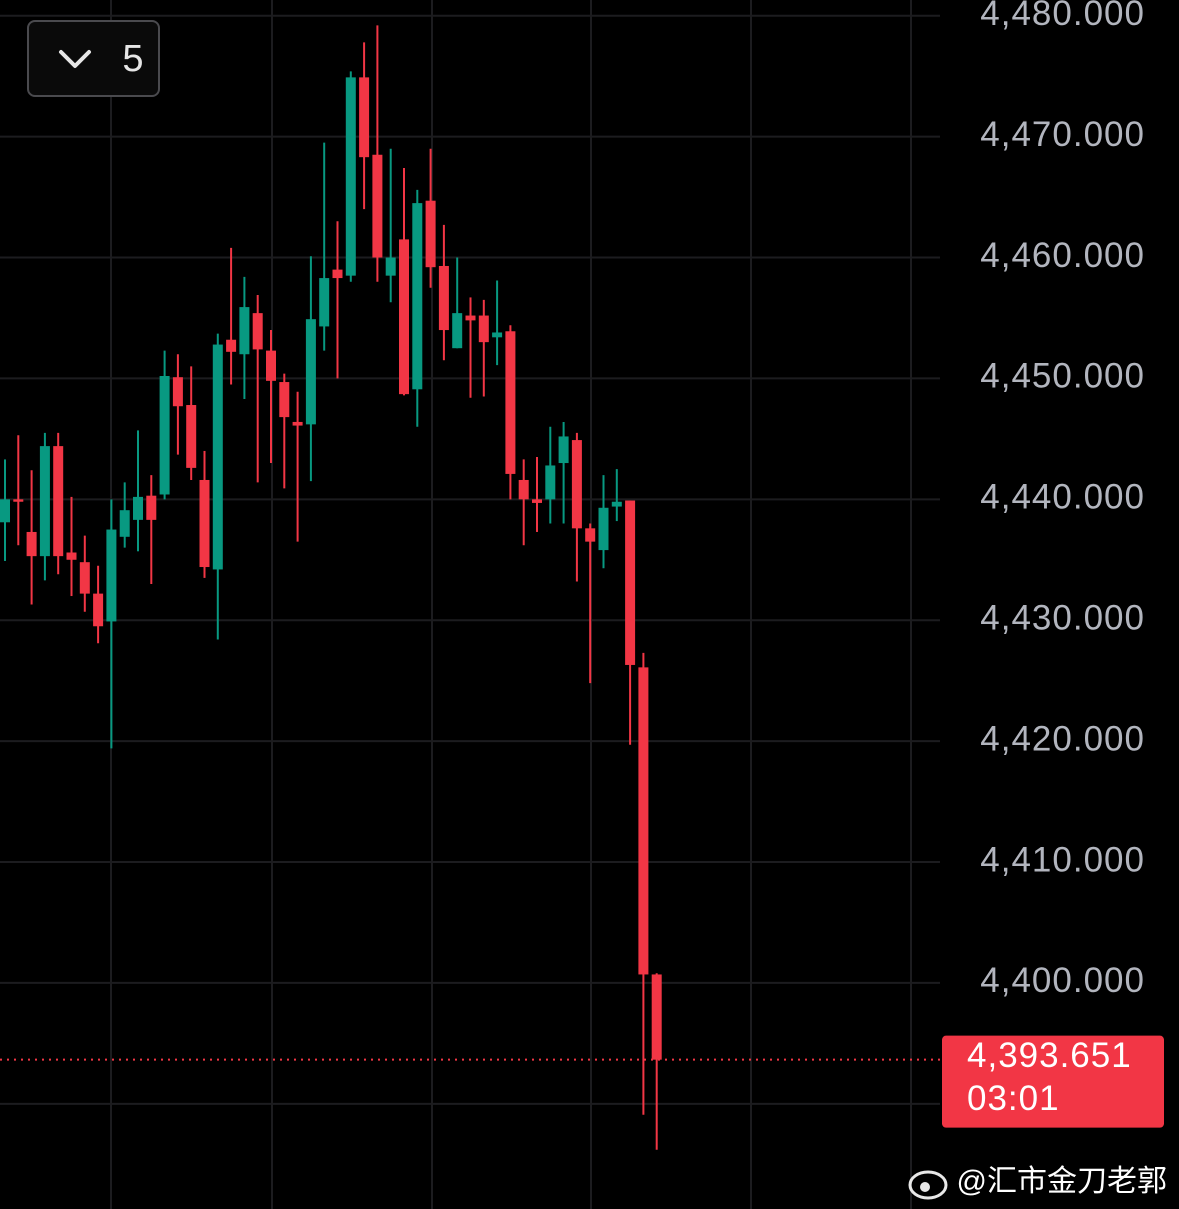 This screenshot has height=1209, width=1179. I want to click on last-price-box, so click(1053, 1081).